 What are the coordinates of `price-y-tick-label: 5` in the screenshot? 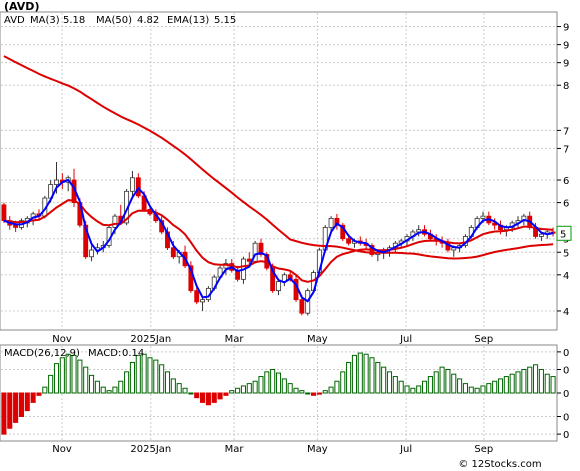 It's located at (566, 253).